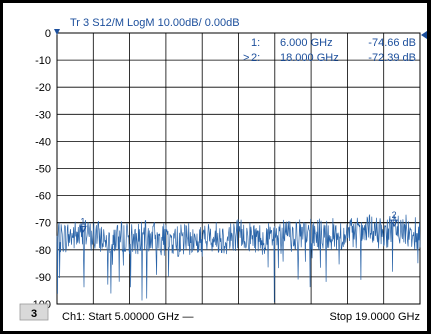  Describe the element at coordinates (43, 170) in the screenshot. I see `y-tick-label: -50` at that location.